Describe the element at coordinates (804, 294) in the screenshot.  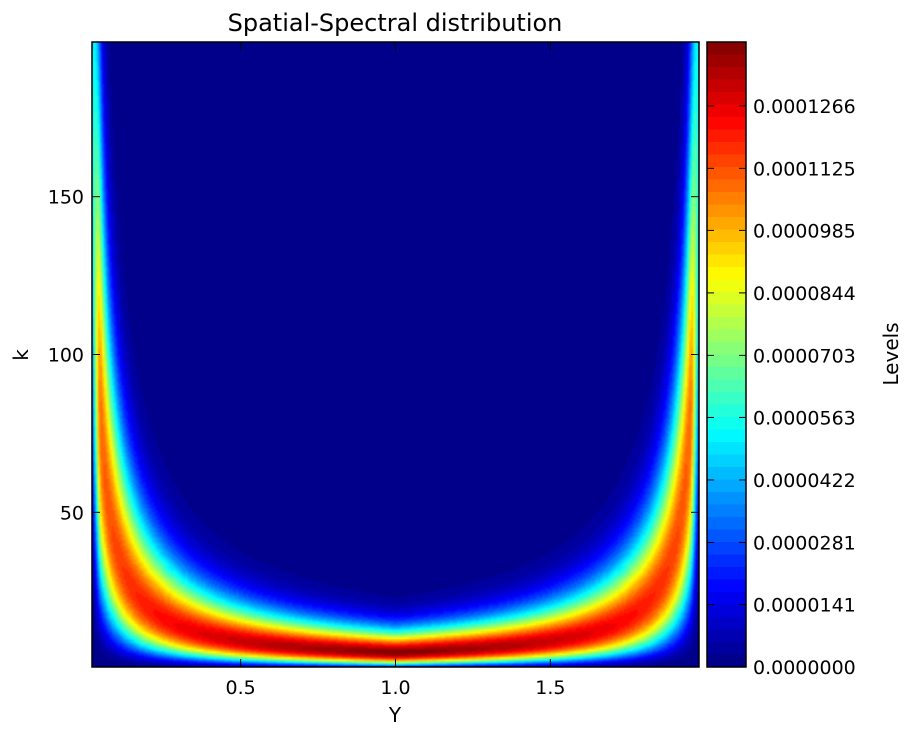
I see `colorbar-tick-label: 0.0000844` at that location.